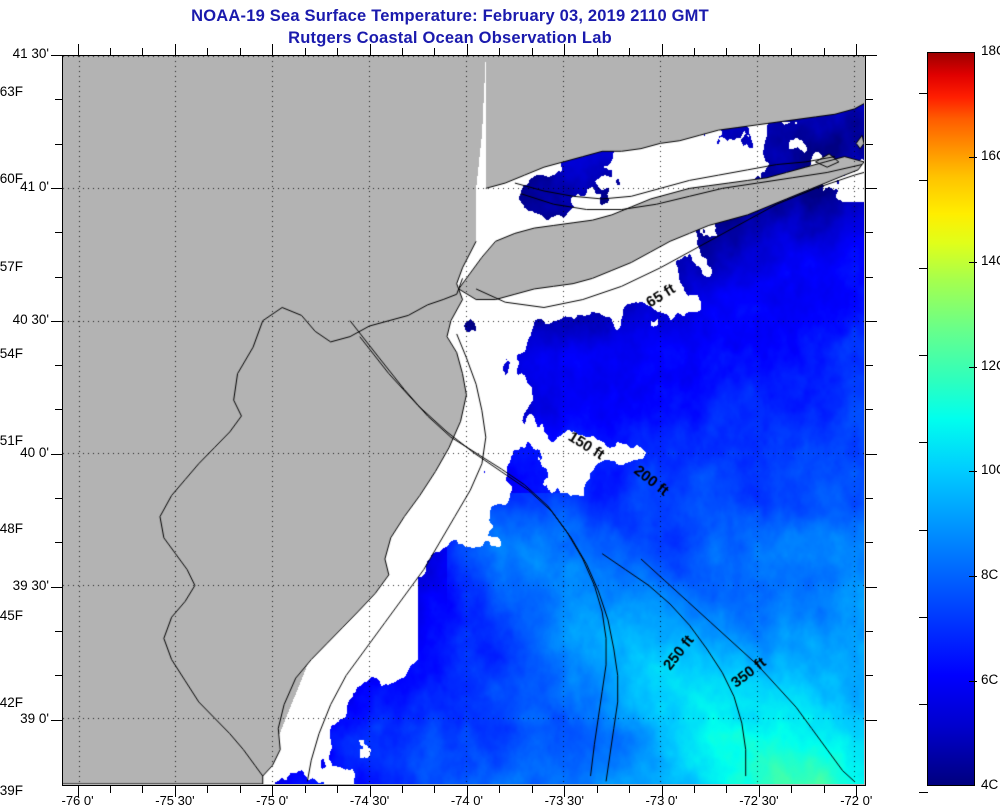 Image resolution: width=1000 pixels, height=809 pixels. What do you see at coordinates (990, 784) in the screenshot?
I see `colorbar-c-label: 4C` at bounding box center [990, 784].